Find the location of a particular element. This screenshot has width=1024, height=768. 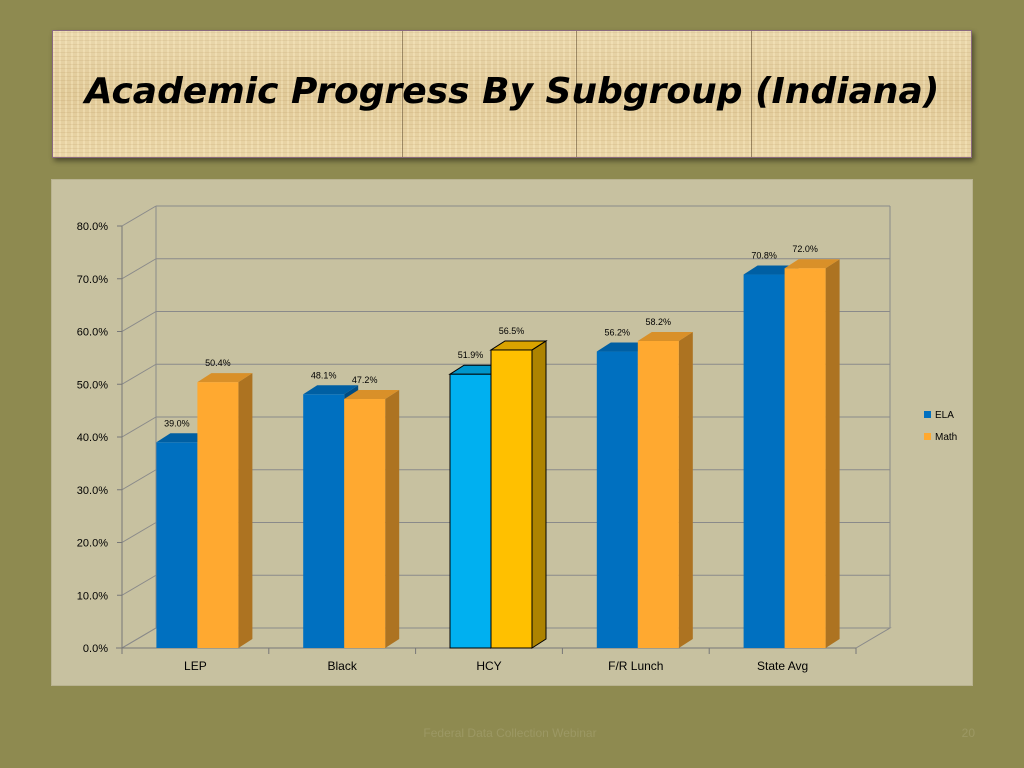

bar-math-f-r-lunch is located at coordinates (665, 489).